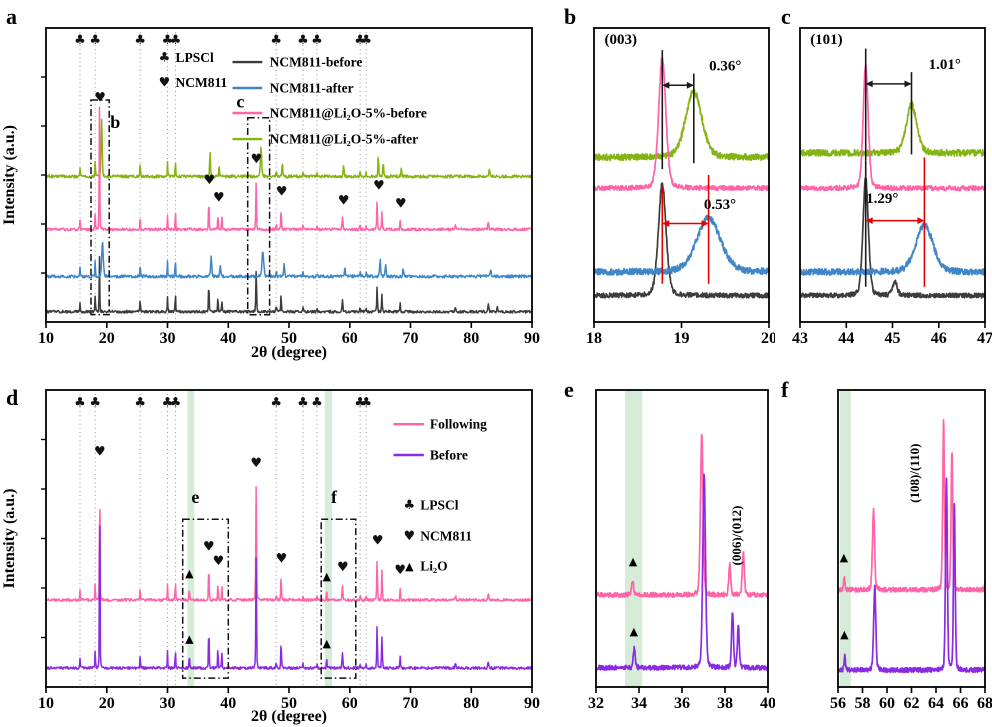  Describe the element at coordinates (409, 566) in the screenshot. I see `legend-triangle-icon: ▲` at that location.